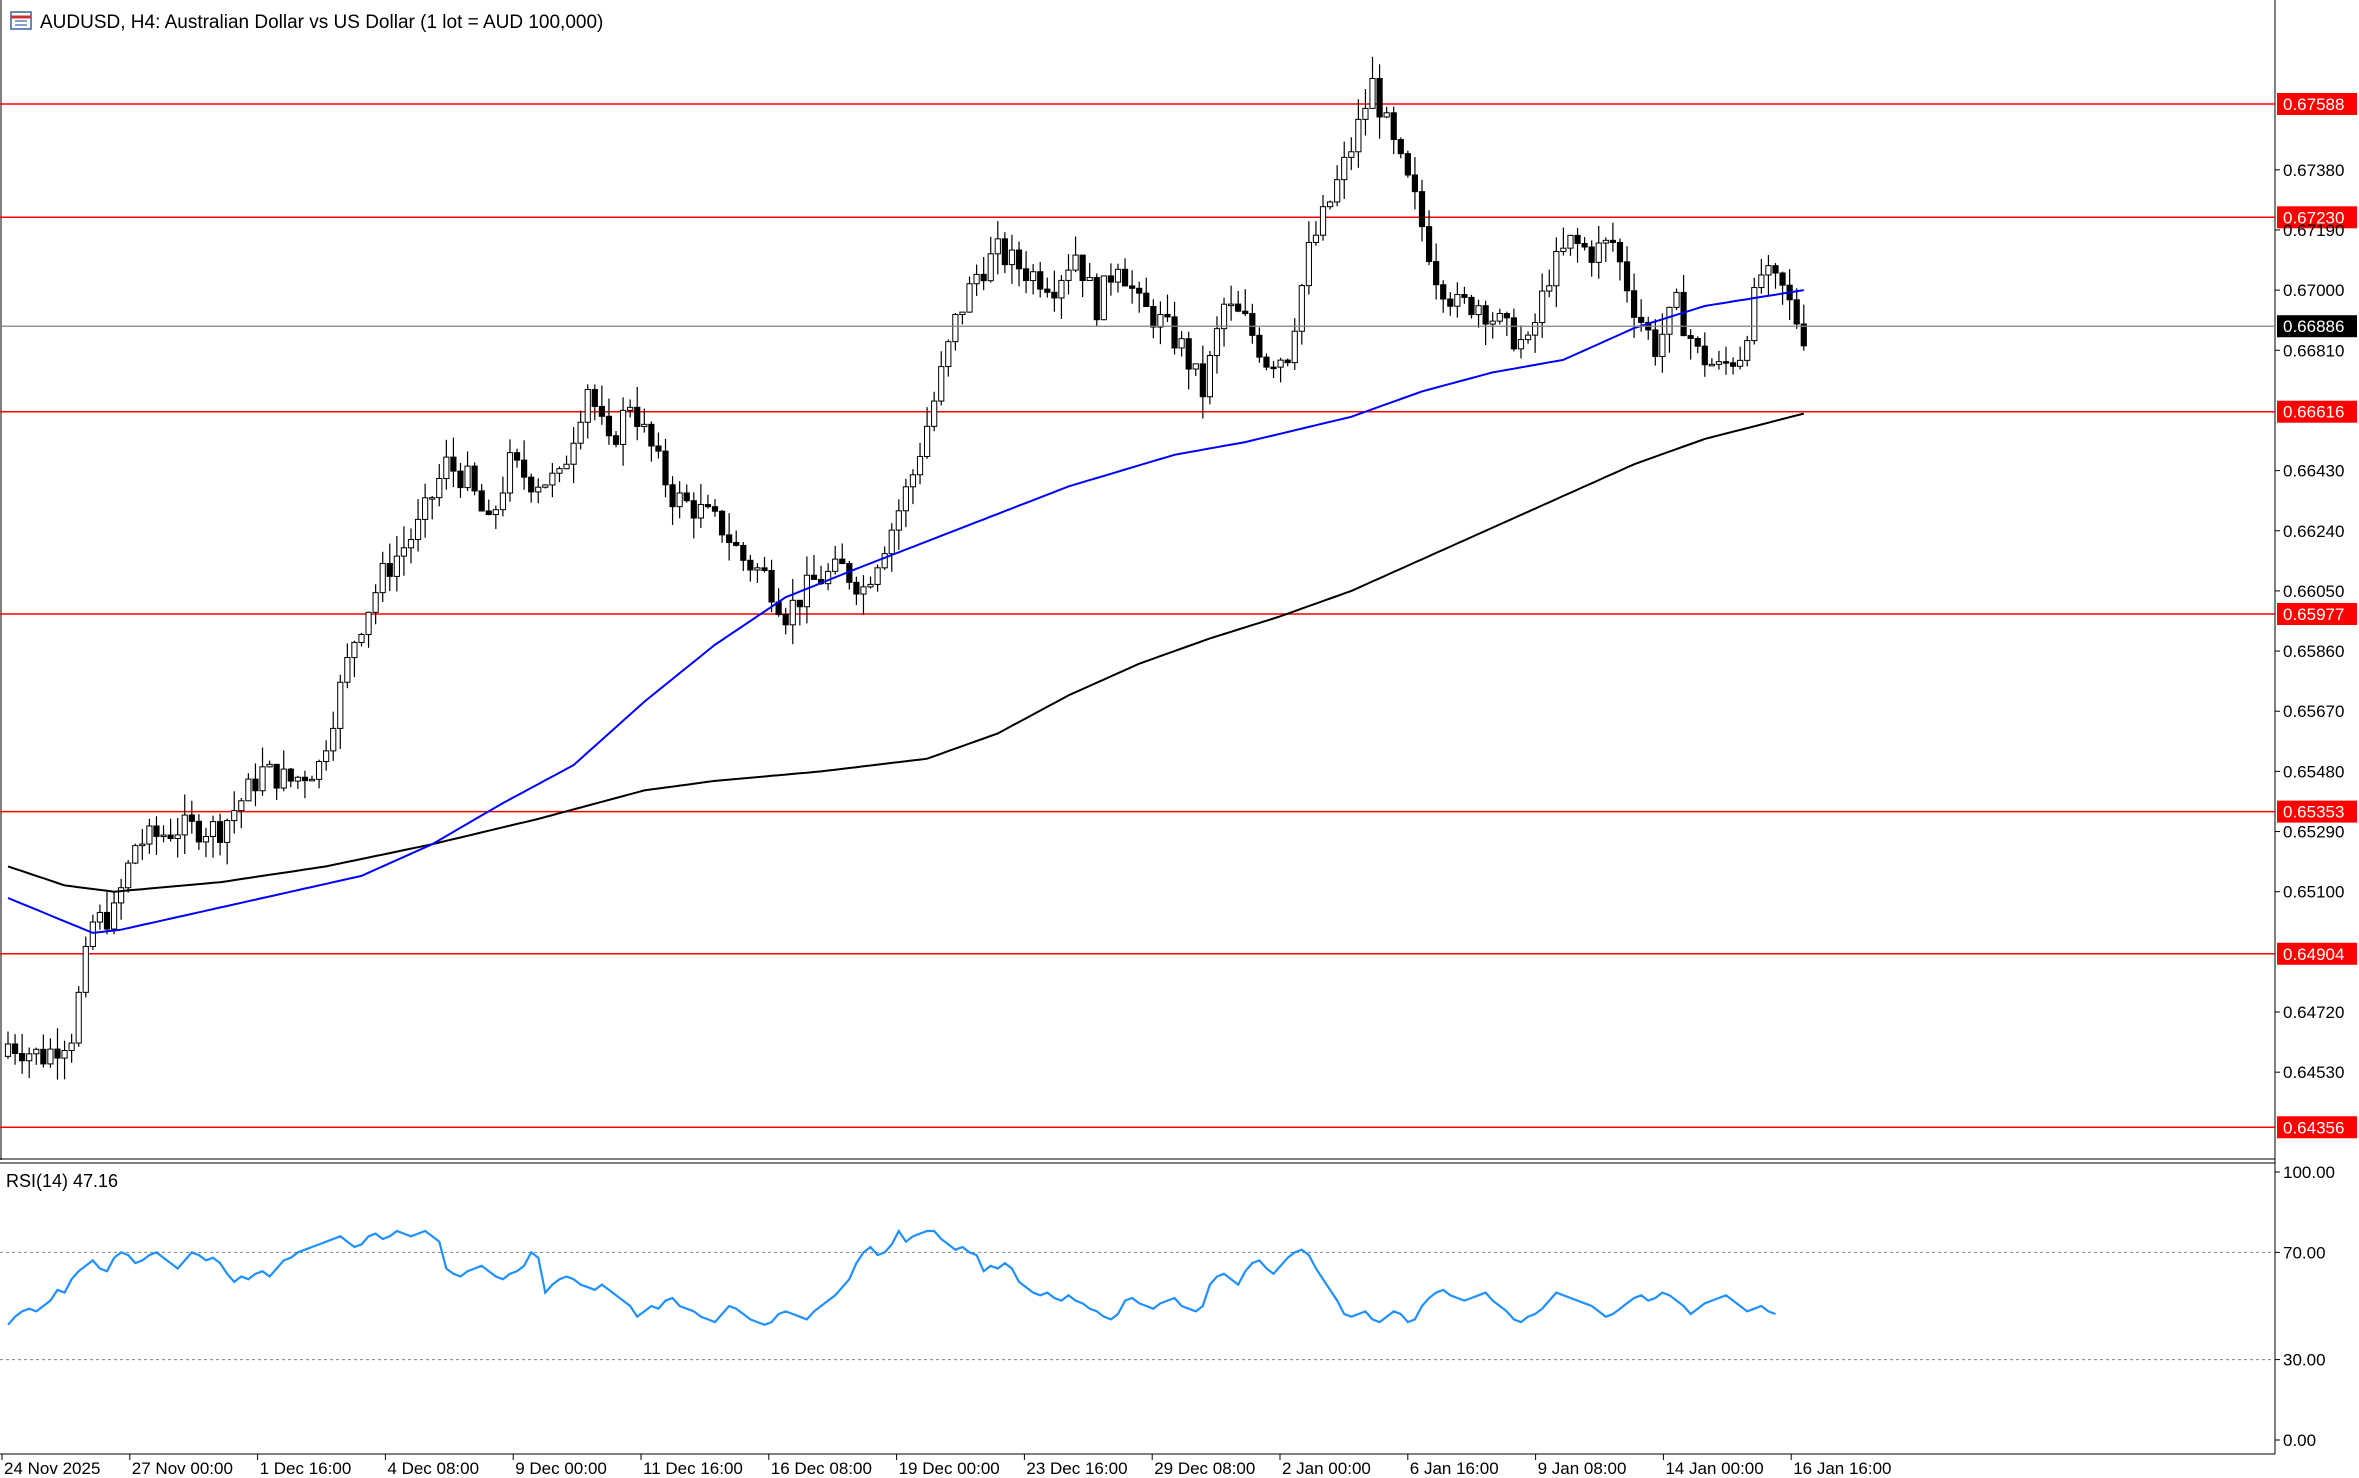 This screenshot has height=1478, width=2359. What do you see at coordinates (21, 20) in the screenshot?
I see `chart-window-icon` at bounding box center [21, 20].